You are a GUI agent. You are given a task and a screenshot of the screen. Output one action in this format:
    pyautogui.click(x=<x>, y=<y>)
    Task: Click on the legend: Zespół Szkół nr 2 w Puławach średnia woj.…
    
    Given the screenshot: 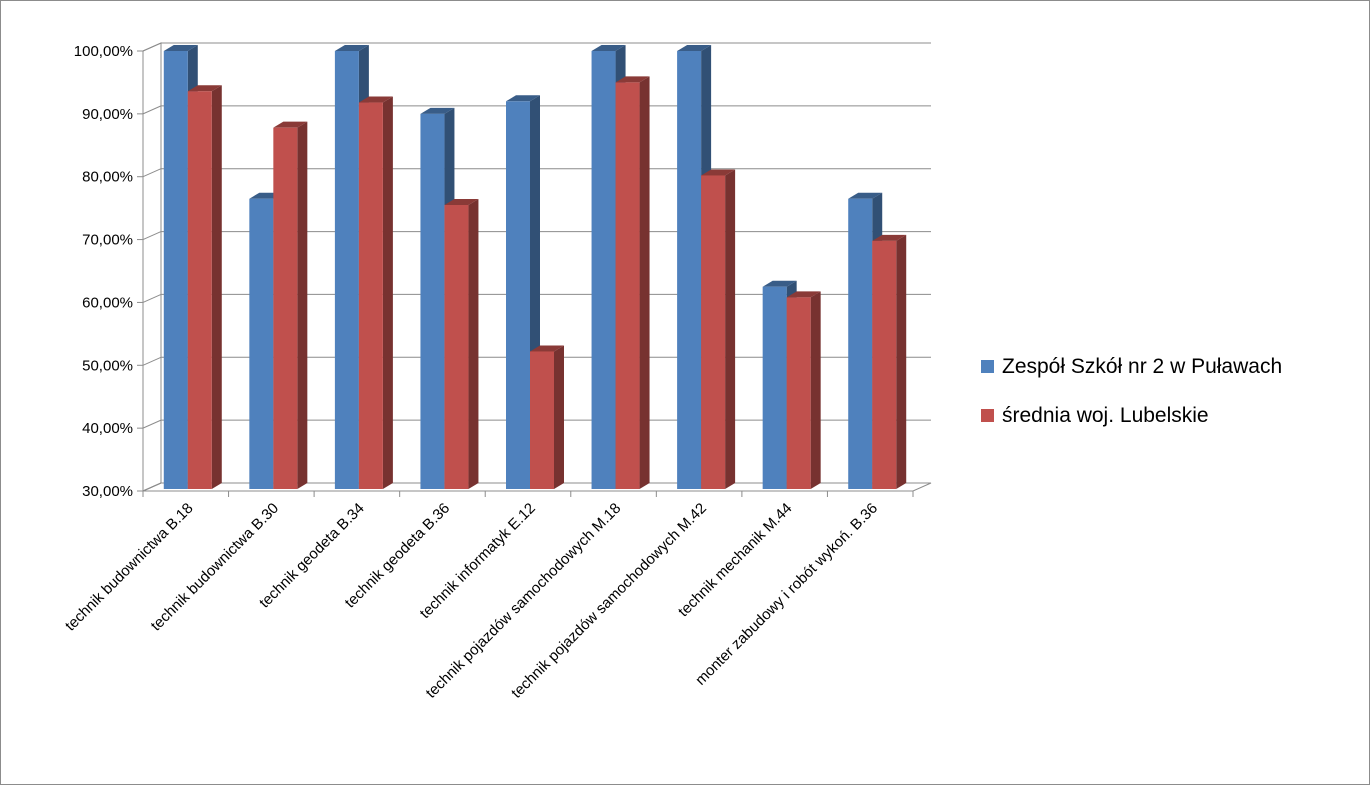 What is the action you would take?
    pyautogui.click(x=1131, y=391)
    